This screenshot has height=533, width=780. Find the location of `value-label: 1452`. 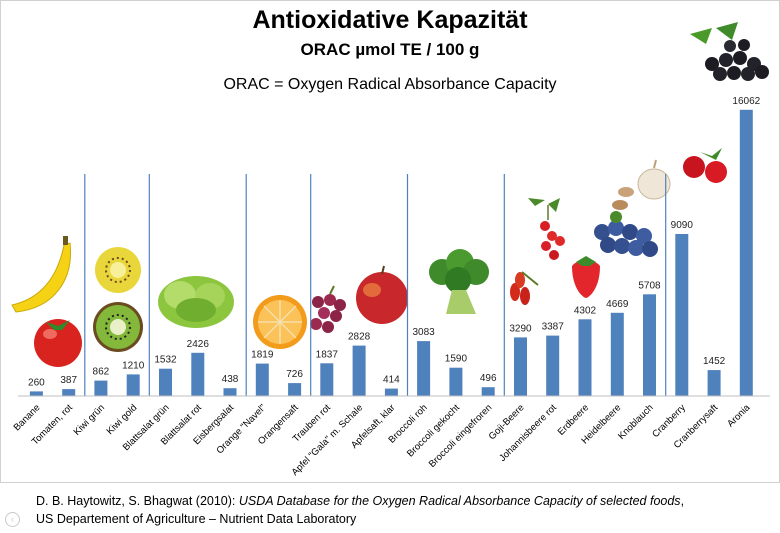

value-label: 1452 is located at coordinates (714, 361).